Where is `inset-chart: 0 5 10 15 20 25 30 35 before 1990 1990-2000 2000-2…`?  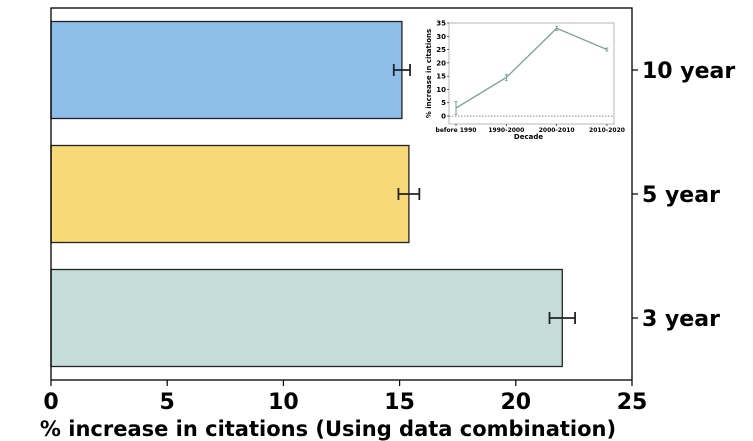
inset-chart: 0 5 10 15 20 25 30 35 before 1990 1990-2000 2000-2… is located at coordinates (525, 81).